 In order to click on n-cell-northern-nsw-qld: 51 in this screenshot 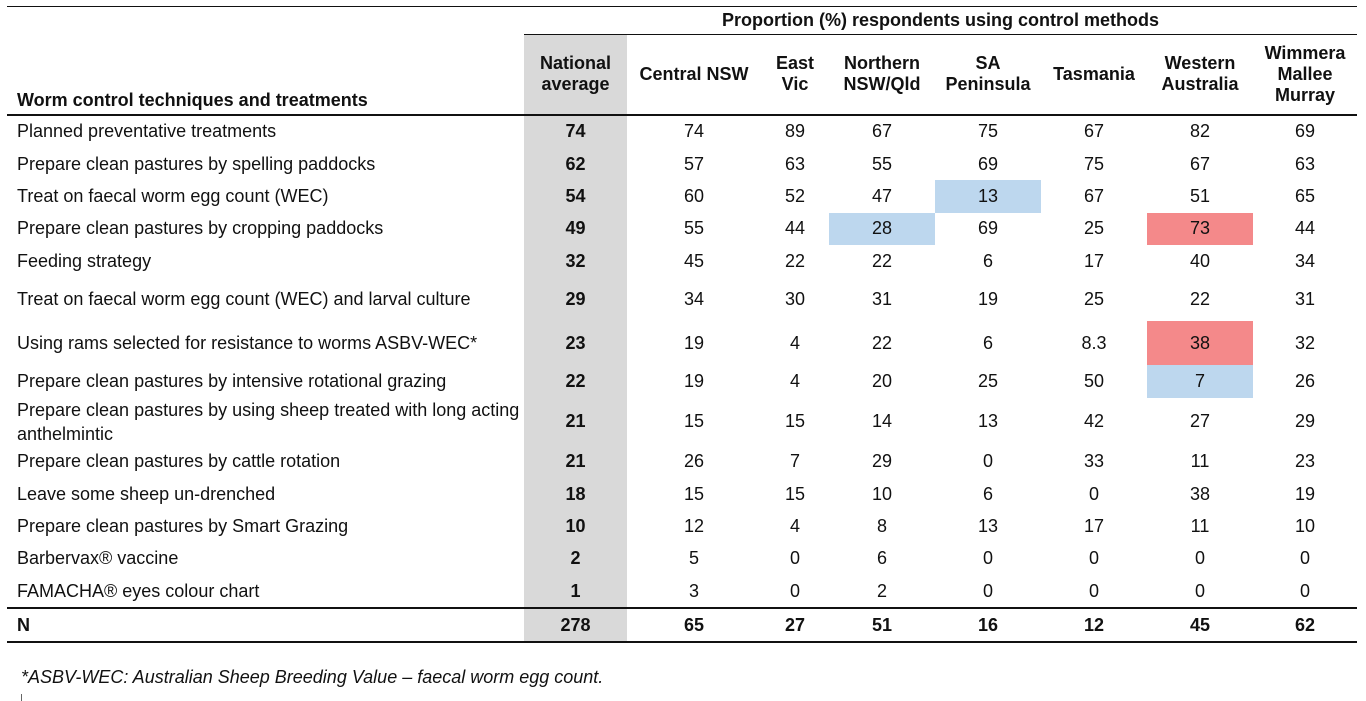, I will do `click(882, 625)`.